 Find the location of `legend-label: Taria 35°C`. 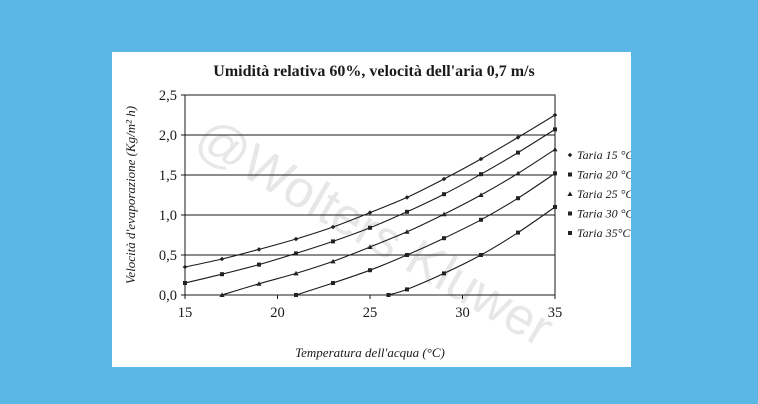

legend-label: Taria 35°C is located at coordinates (604, 233).